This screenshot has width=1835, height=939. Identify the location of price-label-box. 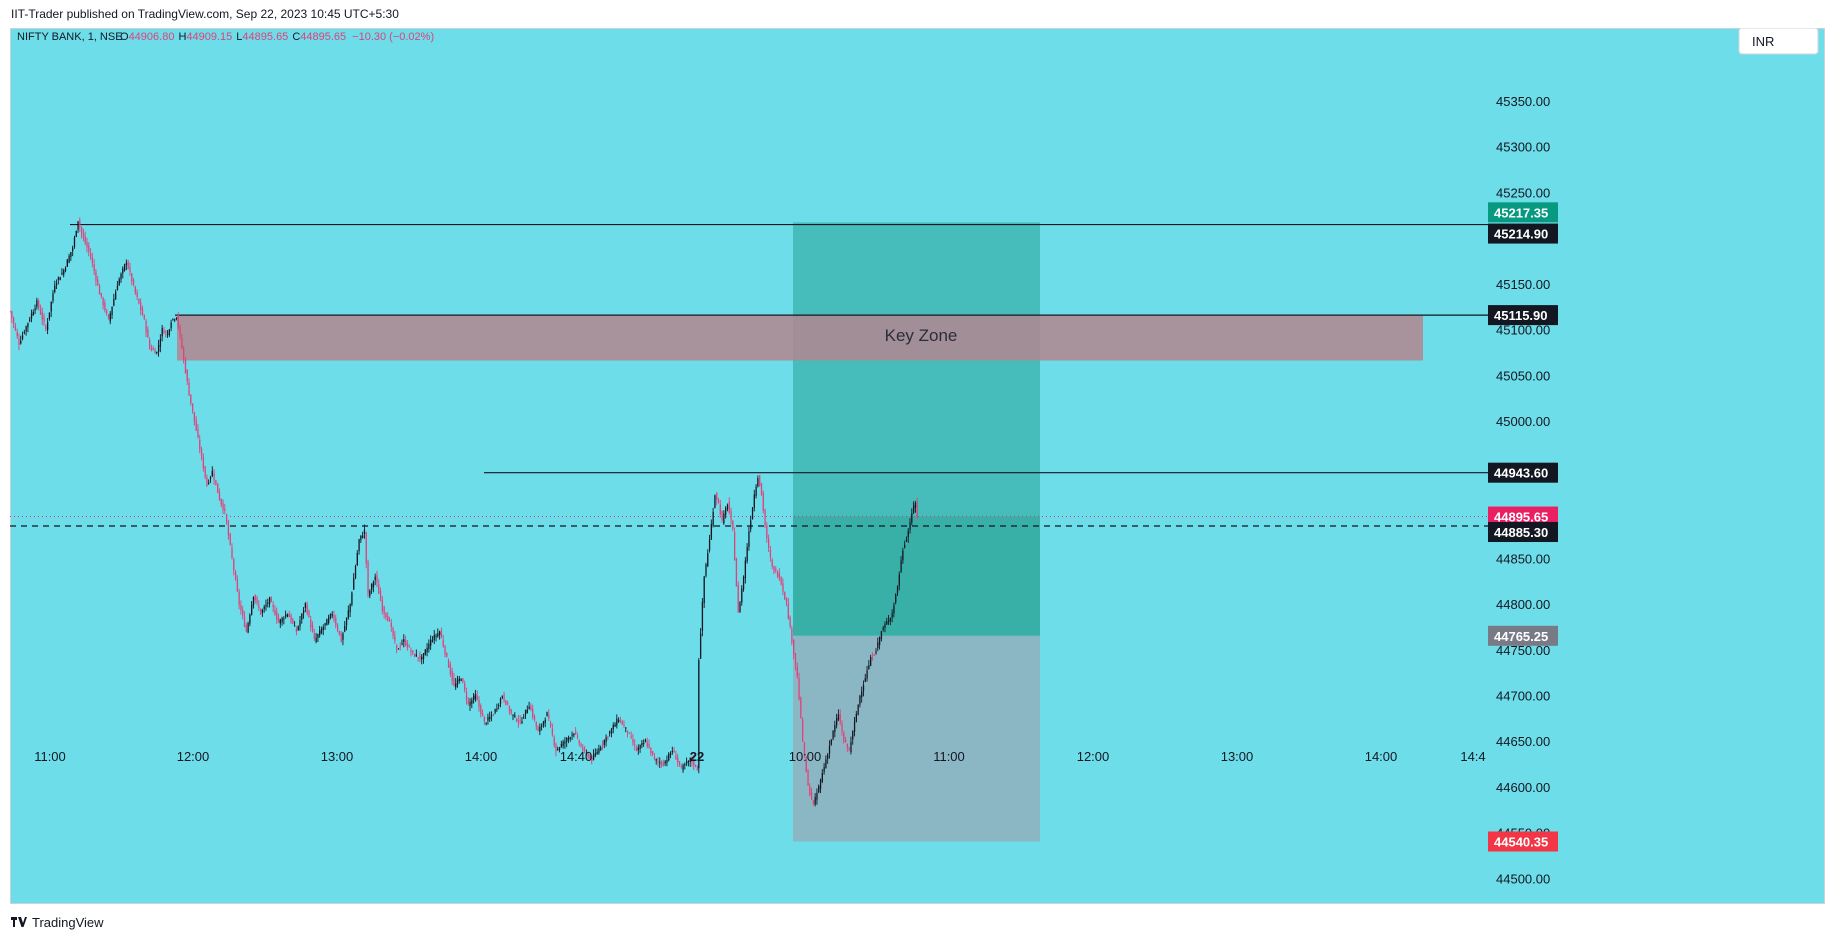
(1523, 841).